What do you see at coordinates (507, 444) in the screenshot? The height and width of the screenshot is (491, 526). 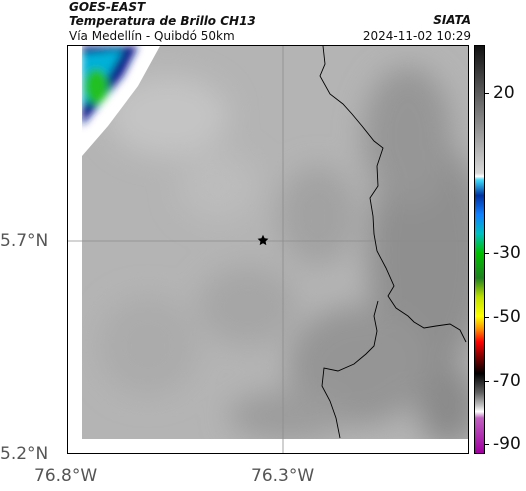 I see `colorbar-tick-label: -90` at bounding box center [507, 444].